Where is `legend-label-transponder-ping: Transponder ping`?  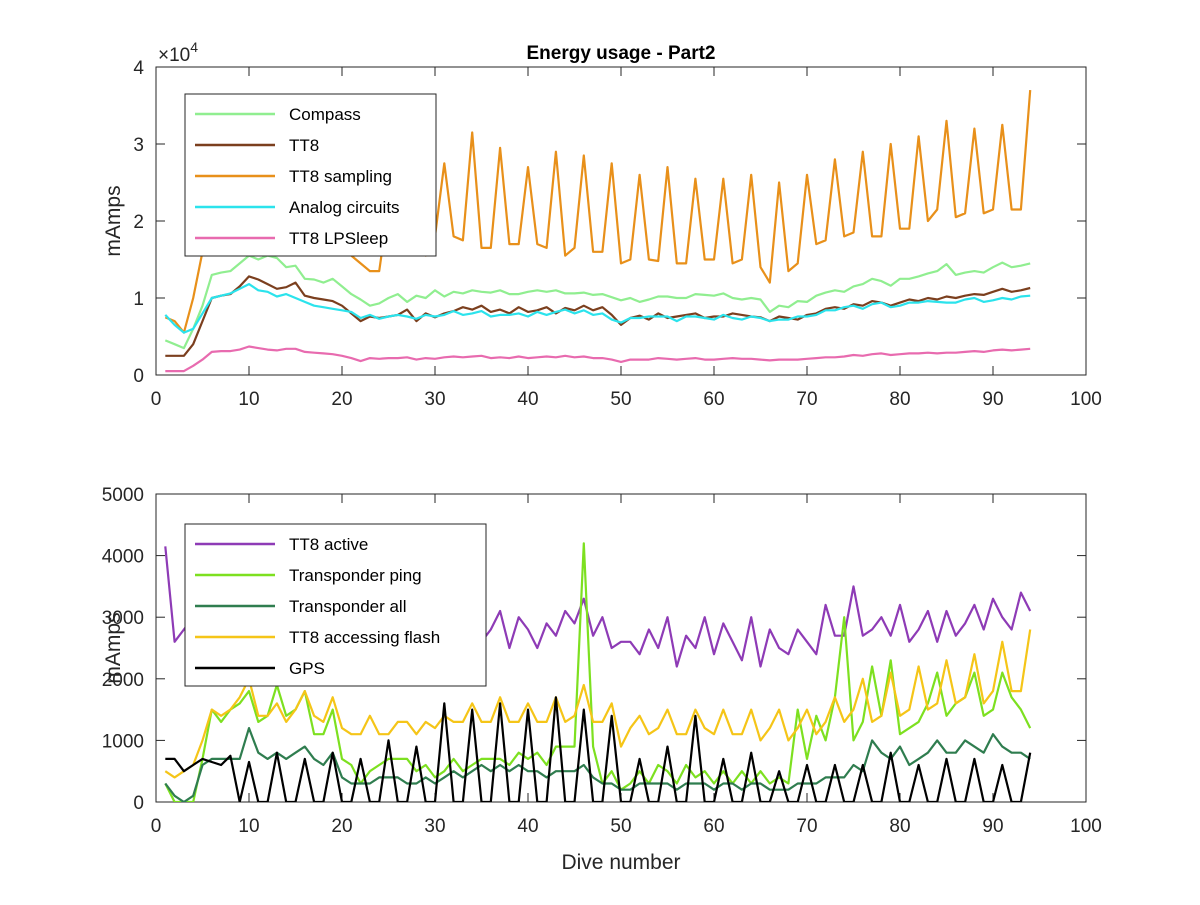
legend-label-transponder-ping: Transponder ping is located at coordinates (355, 575).